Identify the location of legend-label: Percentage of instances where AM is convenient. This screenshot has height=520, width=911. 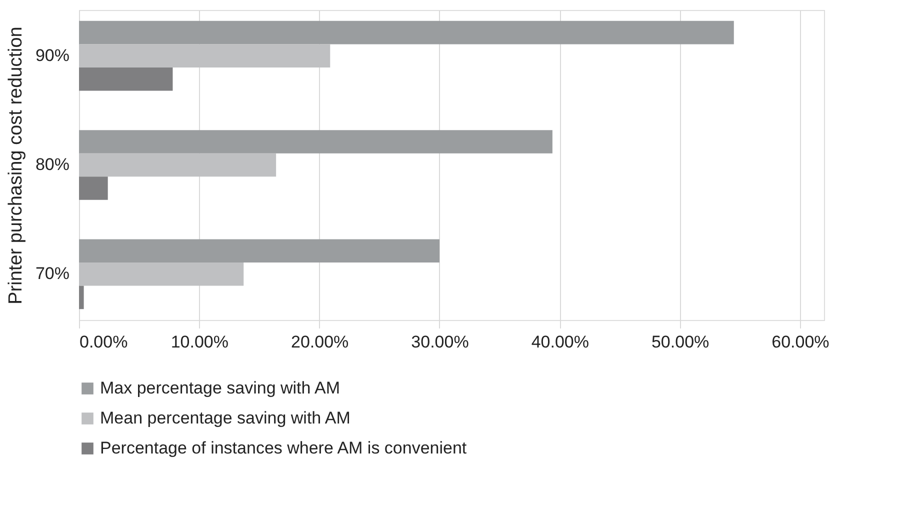
(283, 448).